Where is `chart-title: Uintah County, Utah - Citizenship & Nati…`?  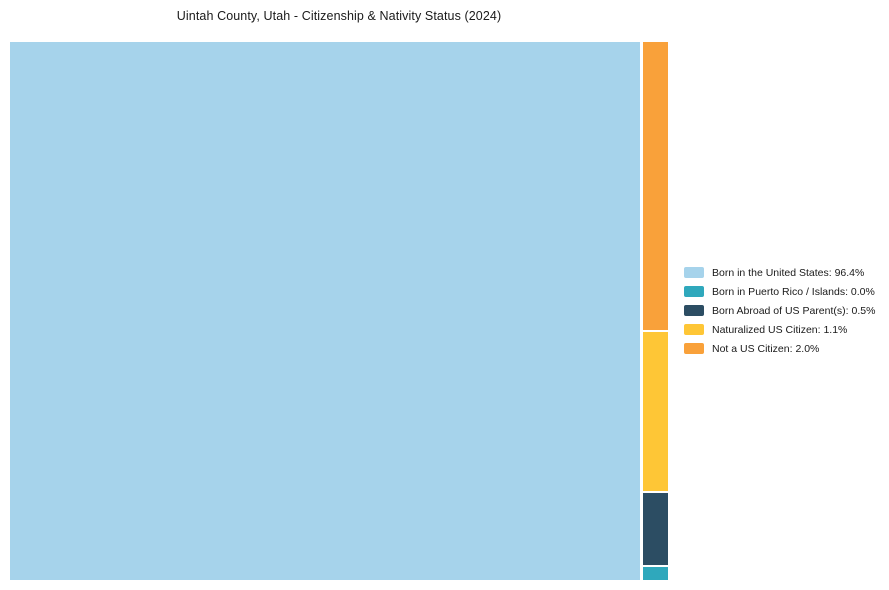 chart-title: Uintah County, Utah - Citizenship & Nati… is located at coordinates (339, 16).